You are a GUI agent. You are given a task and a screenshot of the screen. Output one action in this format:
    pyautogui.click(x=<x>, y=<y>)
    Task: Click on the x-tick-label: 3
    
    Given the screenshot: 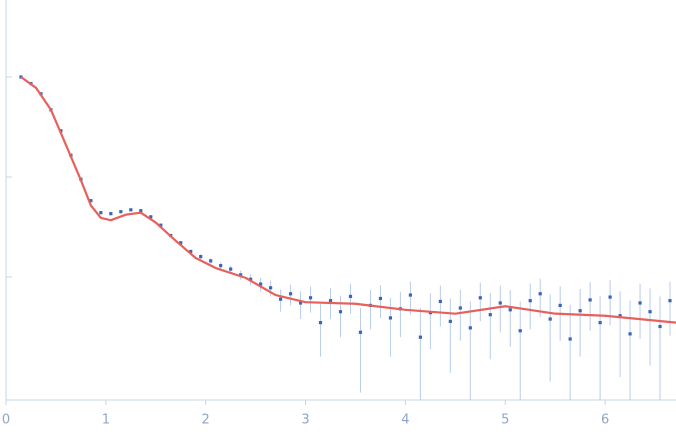 What is the action you would take?
    pyautogui.click(x=305, y=420)
    